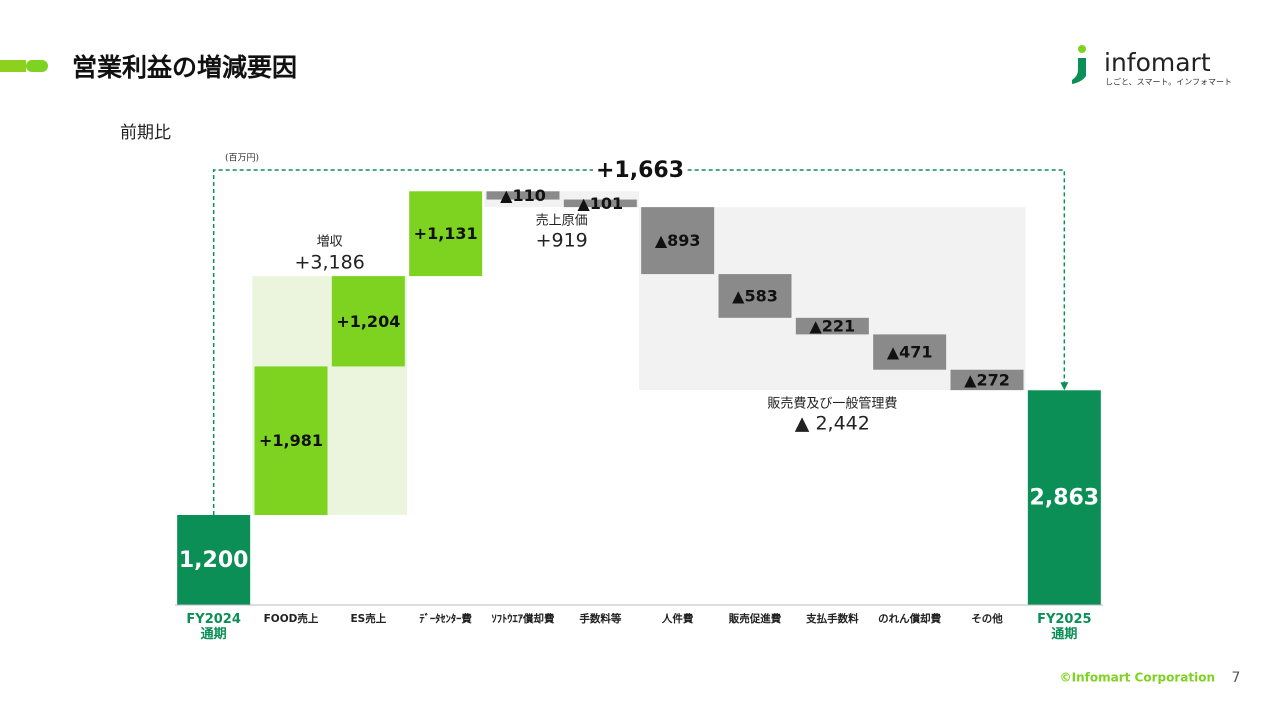 The width and height of the screenshot is (1280, 720). I want to click on logo-text: infomart, so click(1157, 62).